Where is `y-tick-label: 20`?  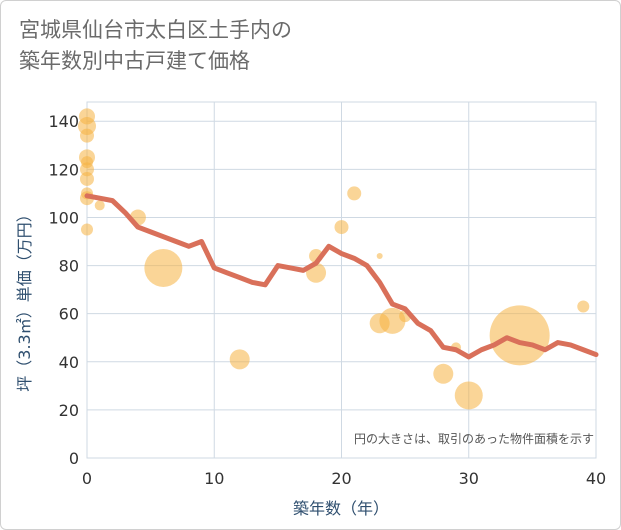 y-tick-label: 20 is located at coordinates (69, 410).